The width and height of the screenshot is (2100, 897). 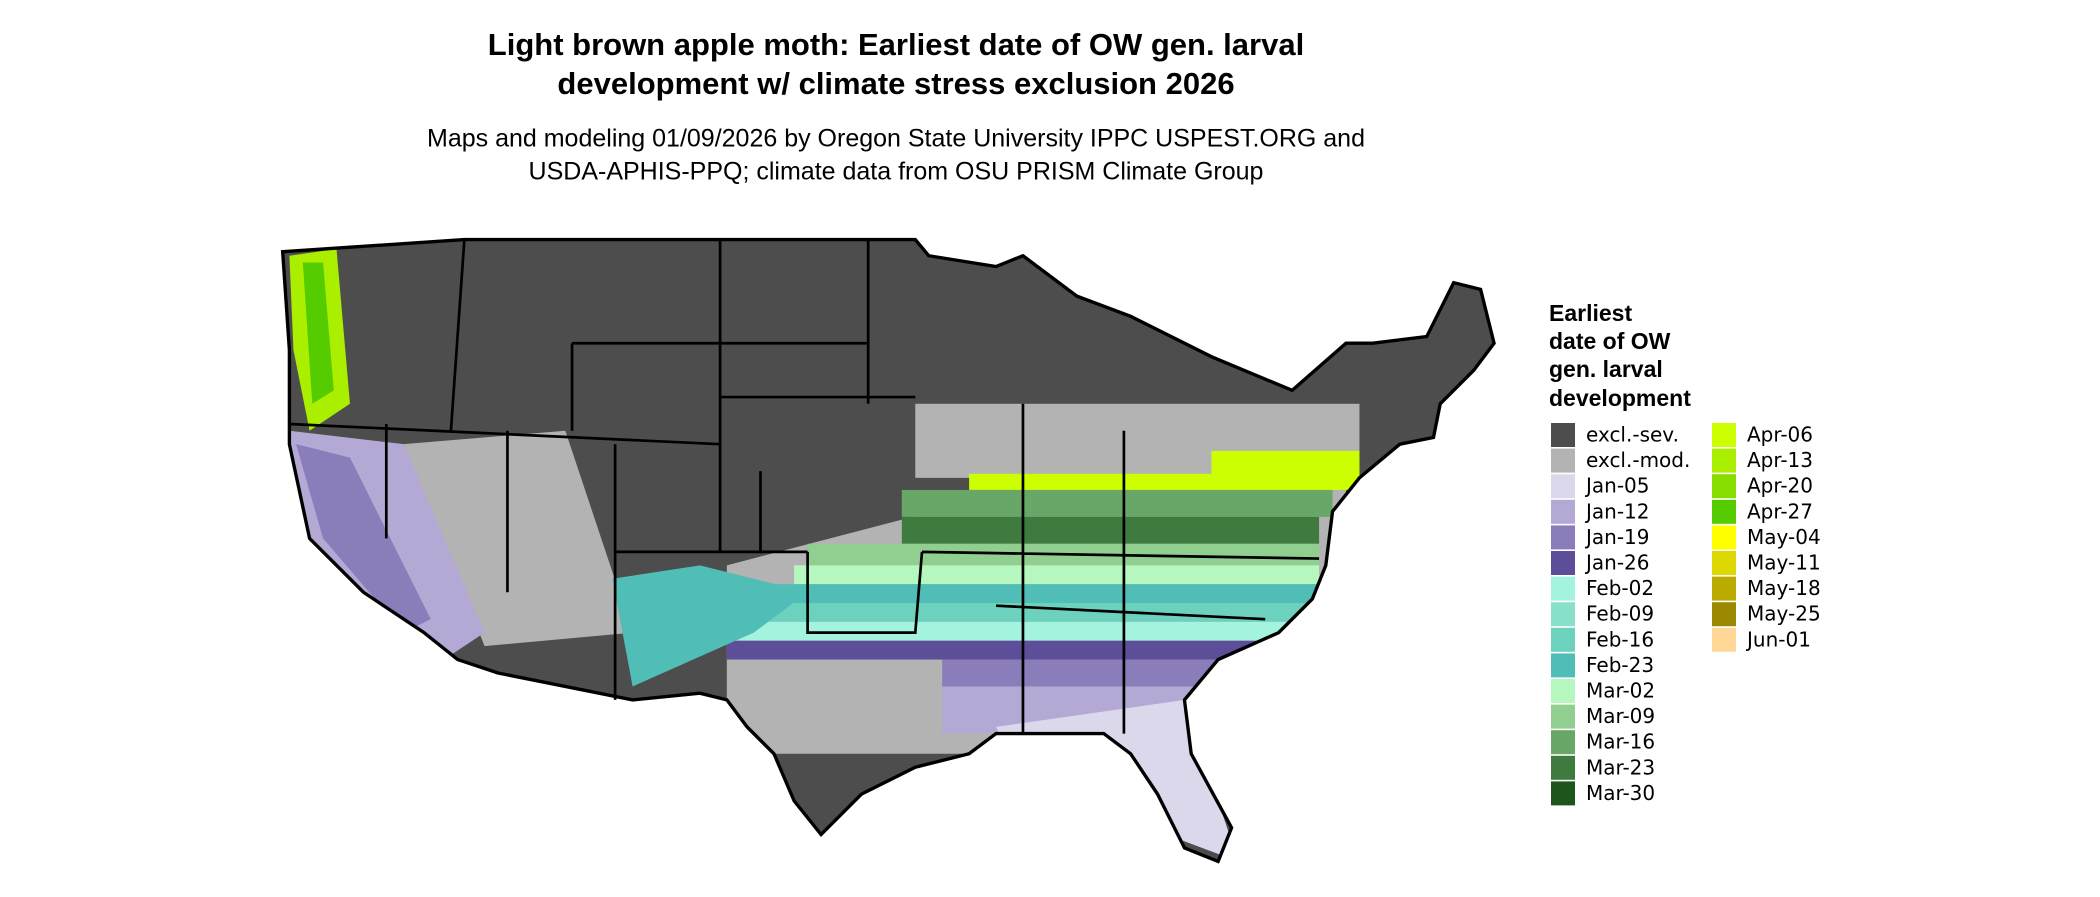 What do you see at coordinates (1620, 742) in the screenshot?
I see `legend-label: Mar-16` at bounding box center [1620, 742].